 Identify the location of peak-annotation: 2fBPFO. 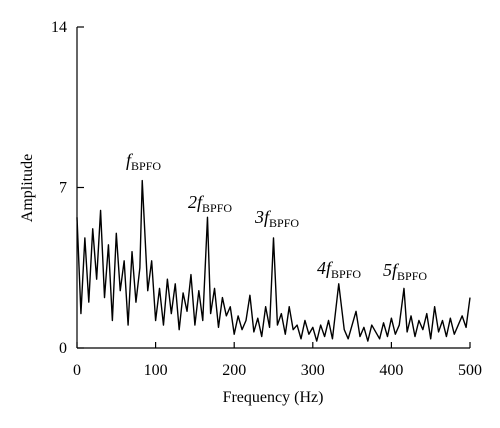
(210, 203).